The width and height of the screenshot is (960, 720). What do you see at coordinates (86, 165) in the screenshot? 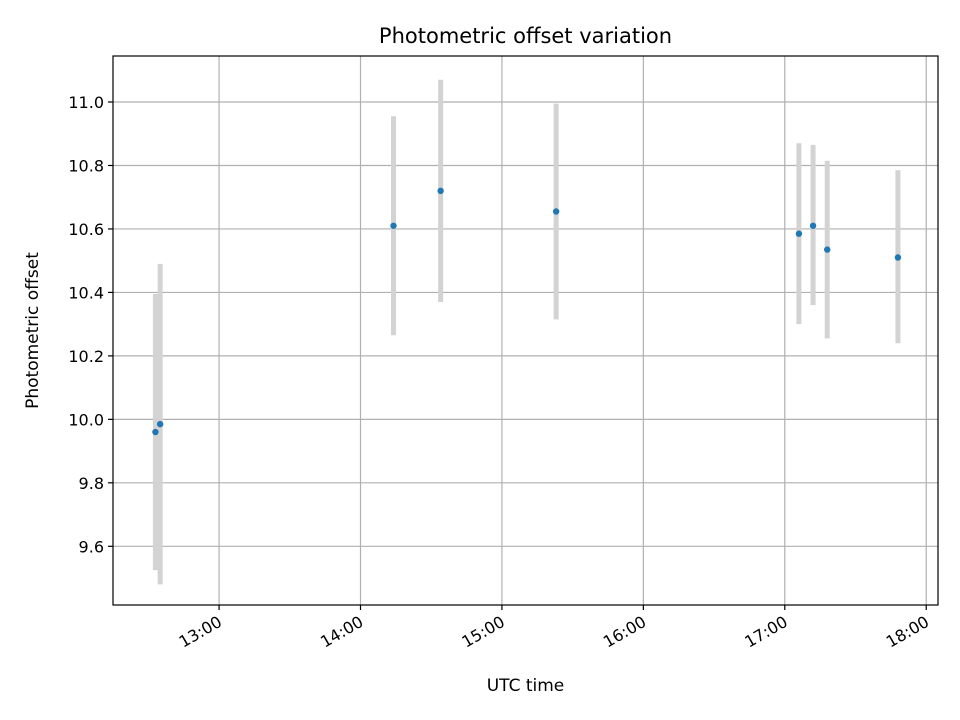
I see `y-tick-label: 10.8` at bounding box center [86, 165].